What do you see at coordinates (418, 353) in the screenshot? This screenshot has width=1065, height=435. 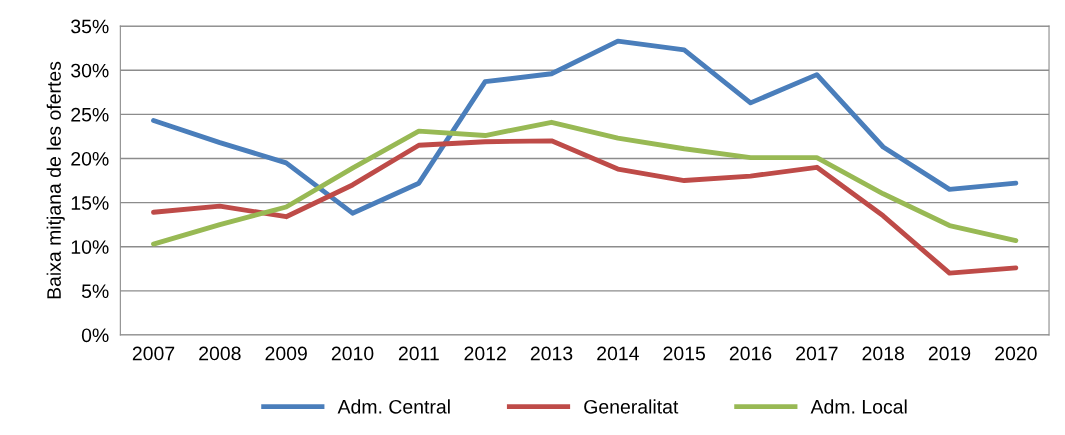 I see `x-tick-label: 2011` at bounding box center [418, 353].